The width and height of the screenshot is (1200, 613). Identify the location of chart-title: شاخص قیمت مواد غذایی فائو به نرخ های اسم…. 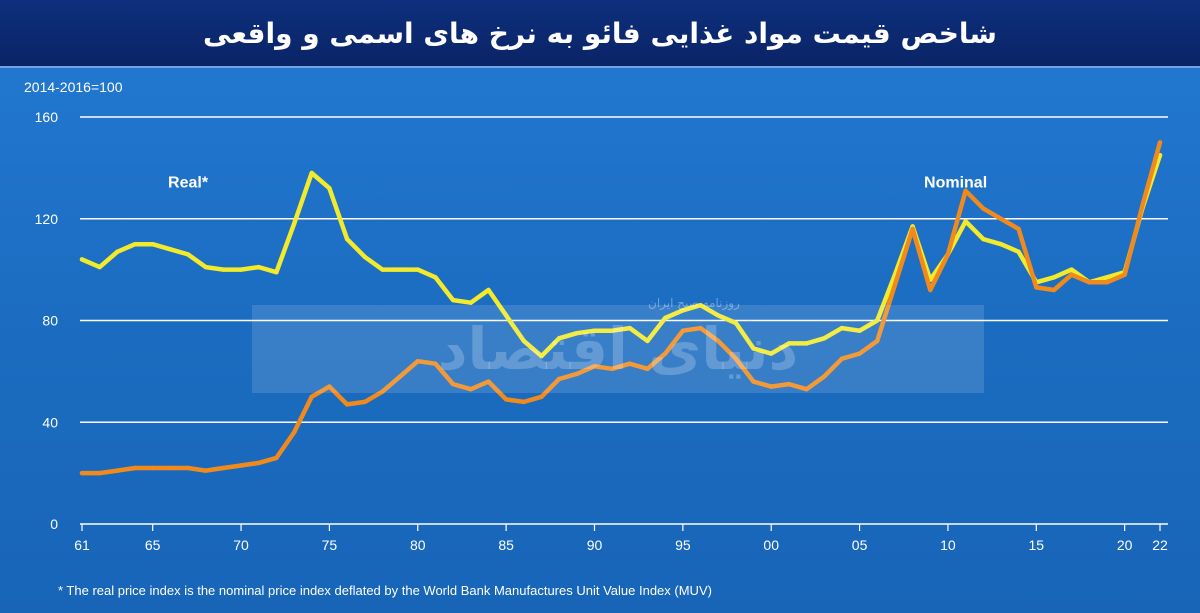
(600, 33).